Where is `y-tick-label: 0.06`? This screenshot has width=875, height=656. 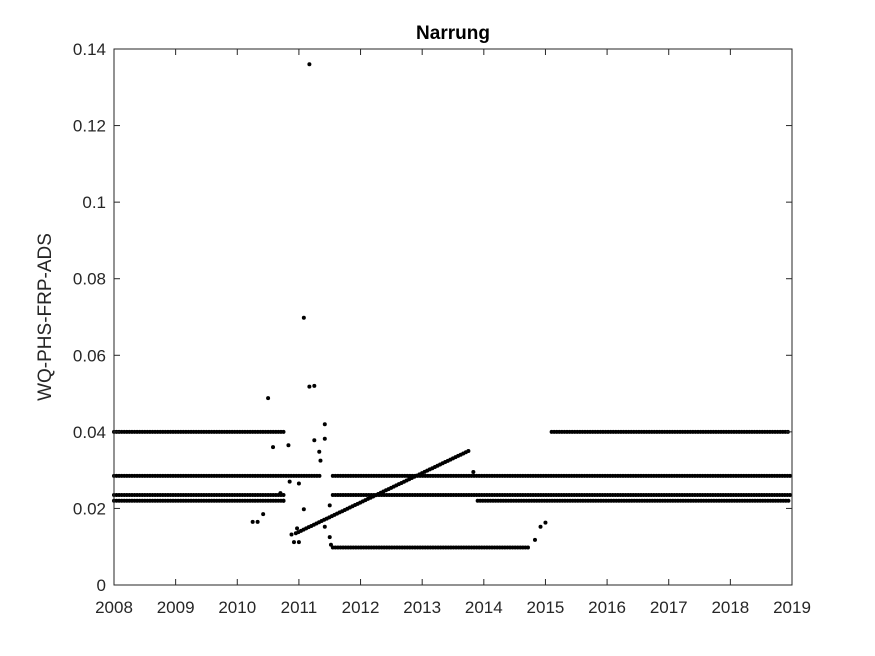
y-tick-label: 0.06 is located at coordinates (89, 355).